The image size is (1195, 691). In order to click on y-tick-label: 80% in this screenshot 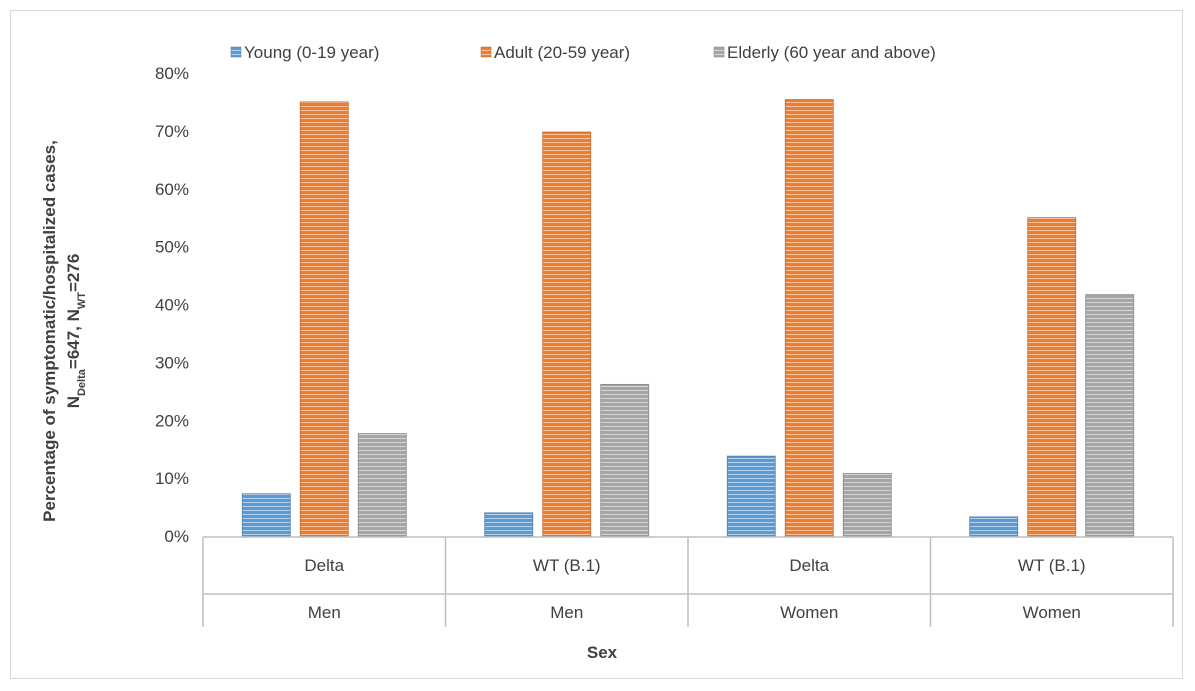, I will do `click(172, 73)`.